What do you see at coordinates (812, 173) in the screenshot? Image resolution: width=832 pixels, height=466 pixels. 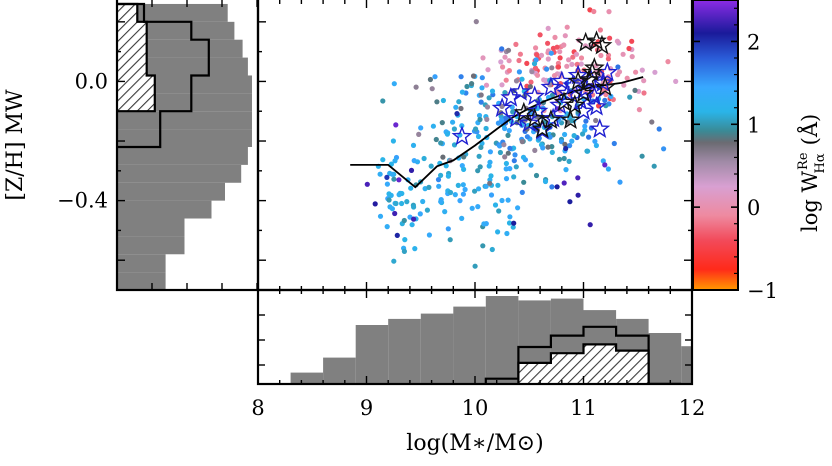 I see `colorbar-label: log WRe Hα (Å)` at bounding box center [812, 173].